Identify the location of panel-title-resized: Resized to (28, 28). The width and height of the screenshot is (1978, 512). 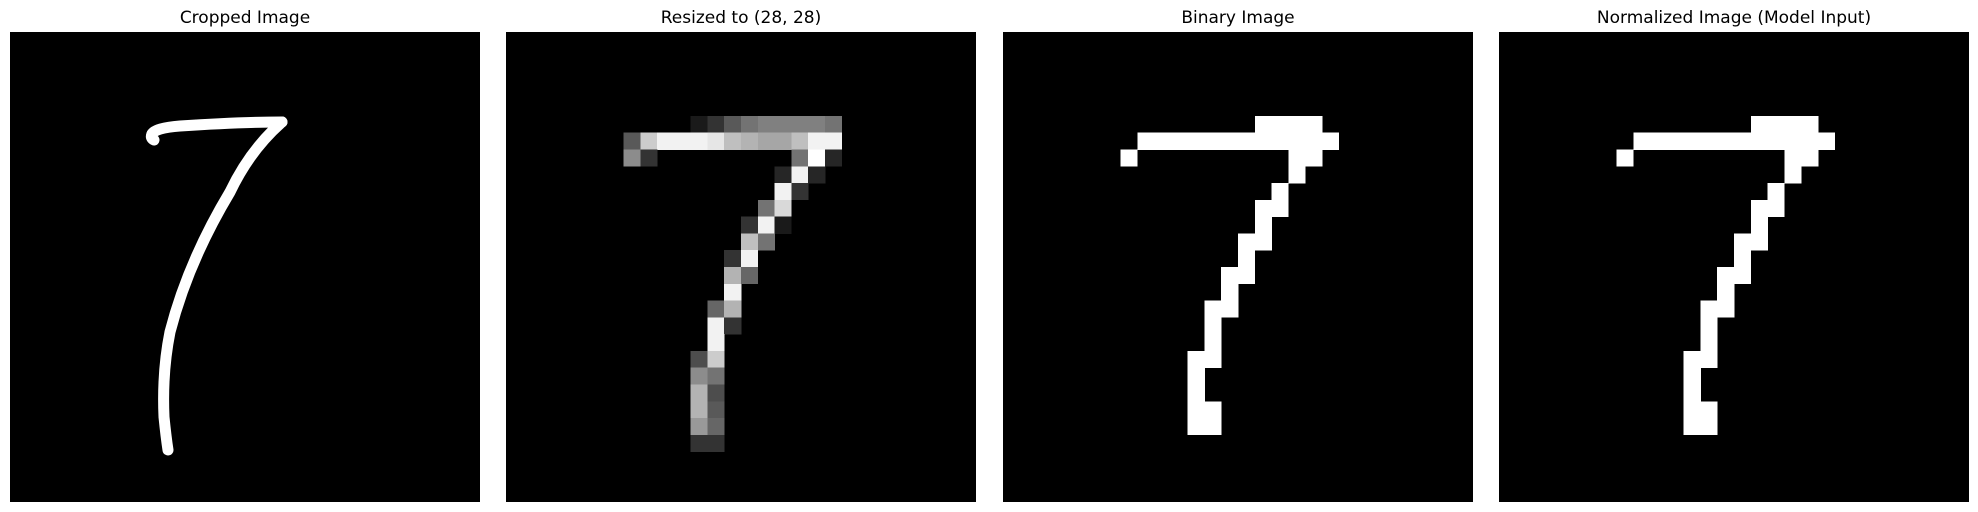
(741, 18).